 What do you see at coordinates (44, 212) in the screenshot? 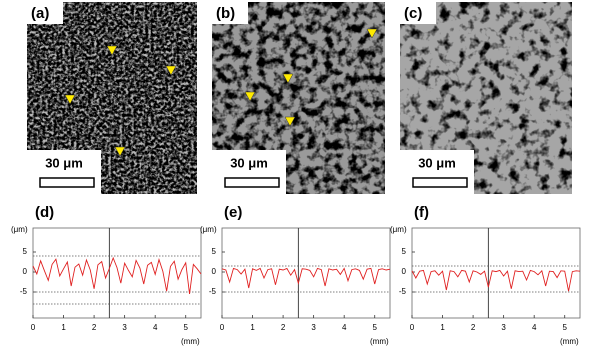
I see `chart-label: (d)` at bounding box center [44, 212].